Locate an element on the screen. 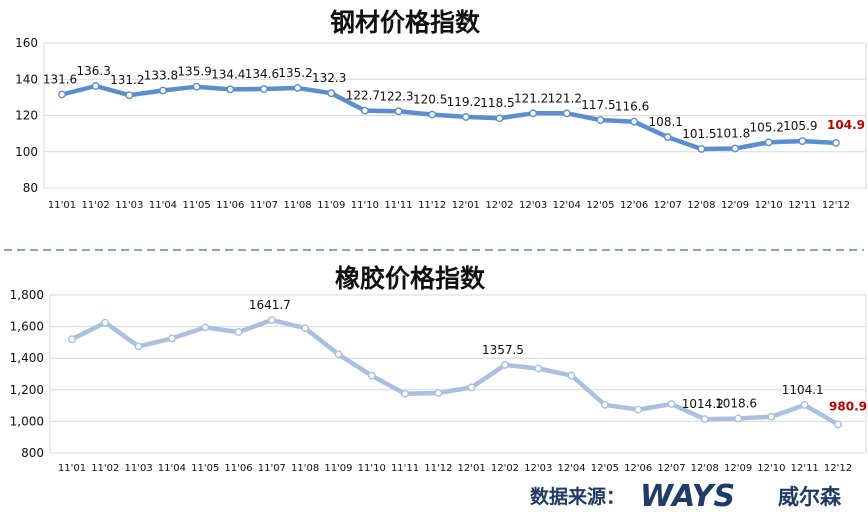 This screenshot has height=512, width=868. data-label: 133.8 is located at coordinates (161, 75).